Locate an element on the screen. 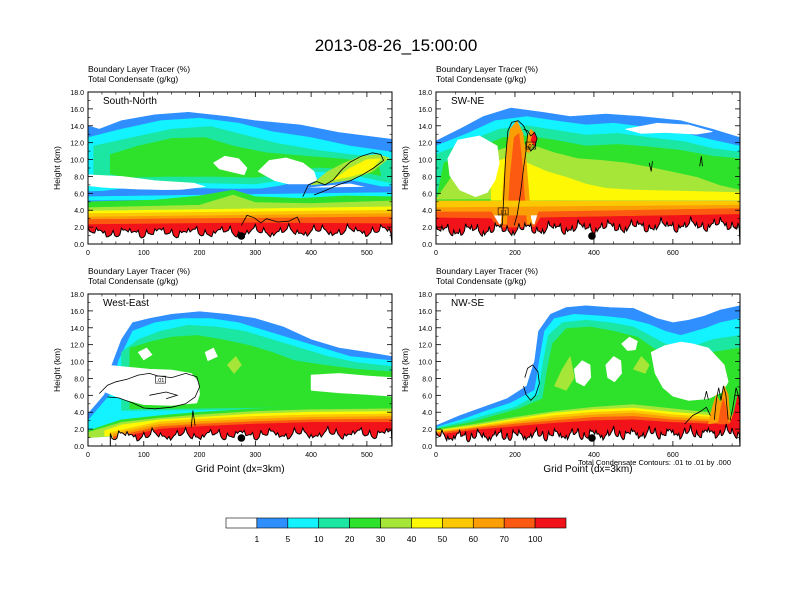 The height and width of the screenshot is (612, 792). plot-area: .01 .01 is located at coordinates (588, 168).